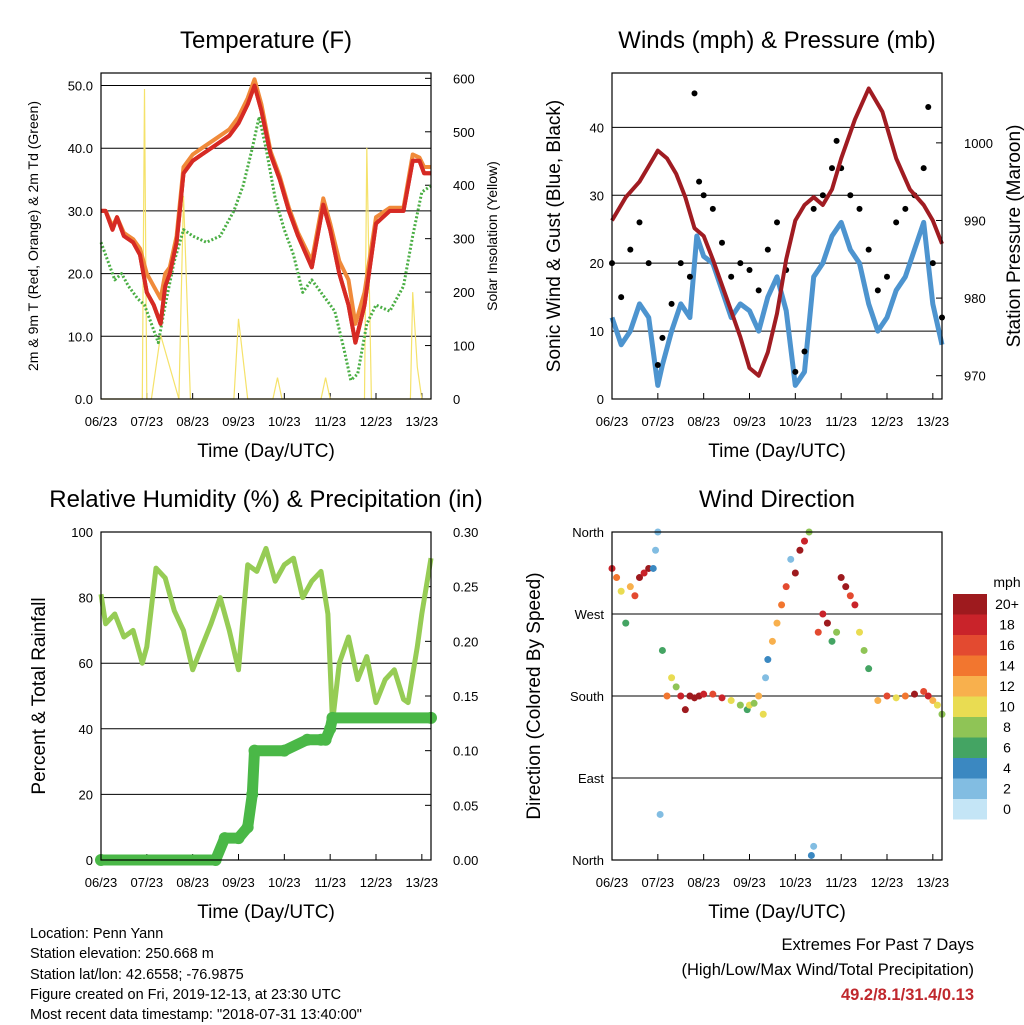  I want to click on location-text: Location: Penn Yann, so click(97, 934).